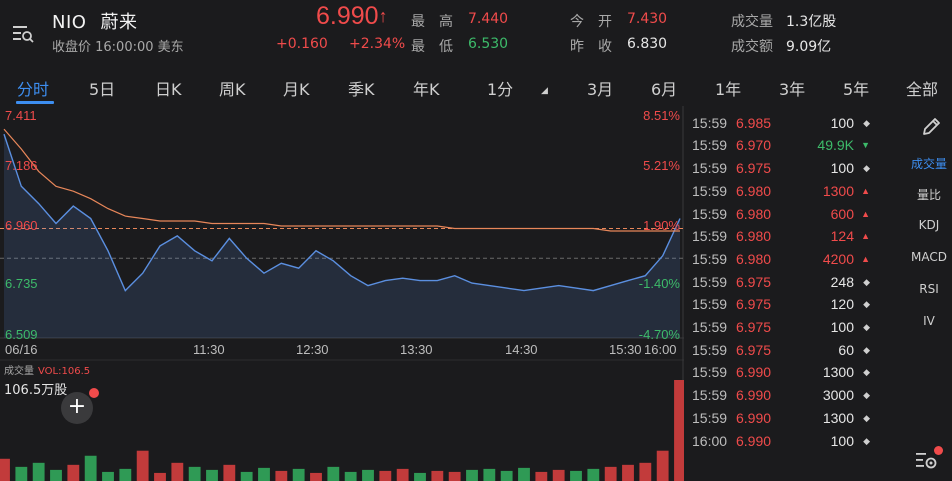 This screenshot has height=481, width=952. What do you see at coordinates (838, 395) in the screenshot?
I see `trade-qty: 3000` at bounding box center [838, 395].